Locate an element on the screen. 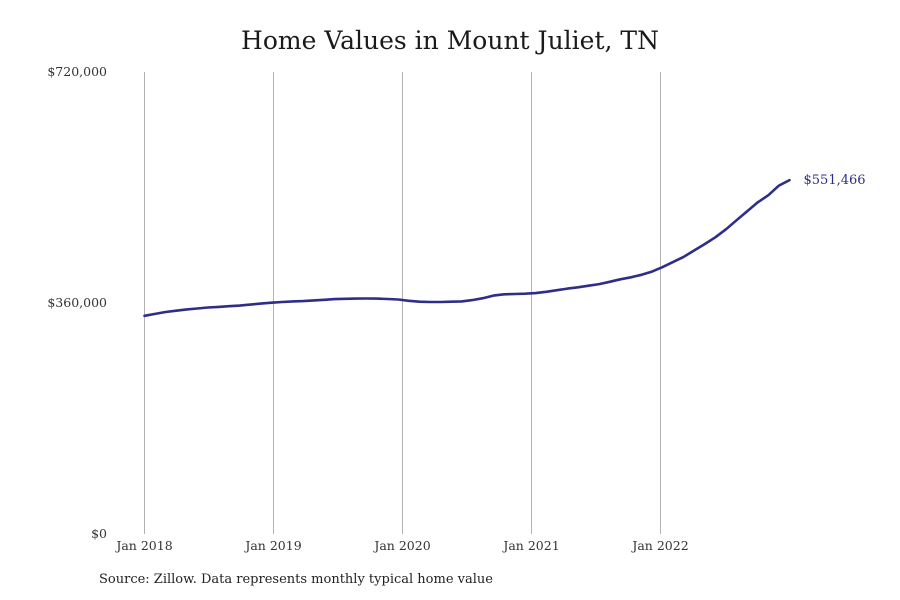  x-tick-label: Jan 2021 is located at coordinates (530, 545).